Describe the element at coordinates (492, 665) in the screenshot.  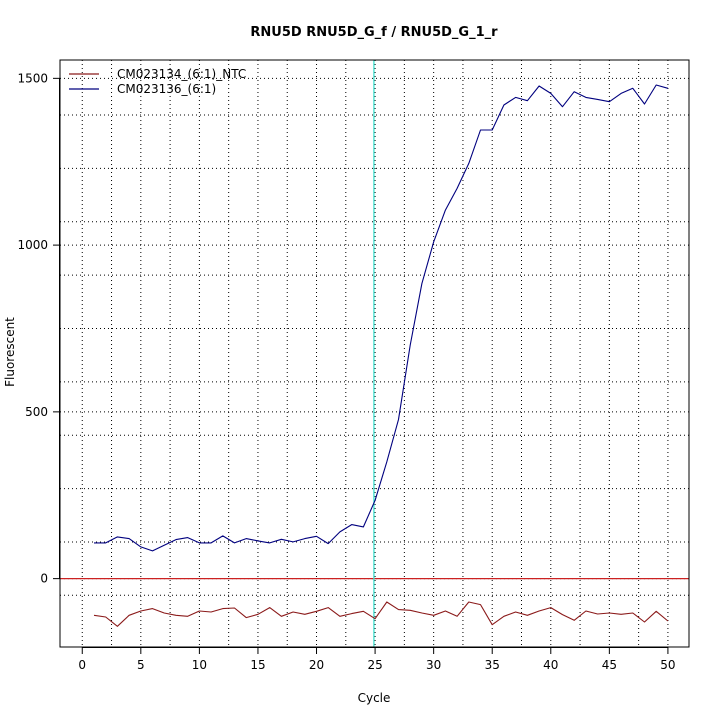
I see `x-tick-label: 35` at that location.